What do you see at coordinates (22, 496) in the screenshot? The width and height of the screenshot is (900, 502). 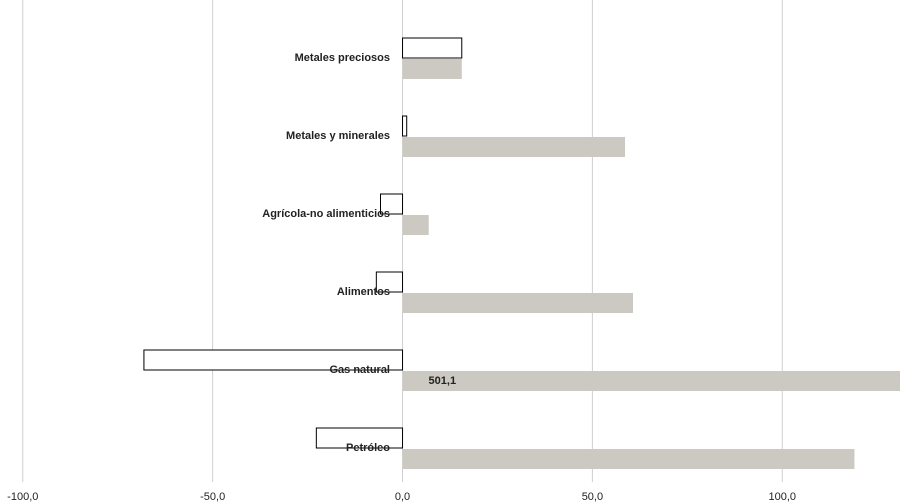 I see `x-tick-label: -100,0` at bounding box center [22, 496].